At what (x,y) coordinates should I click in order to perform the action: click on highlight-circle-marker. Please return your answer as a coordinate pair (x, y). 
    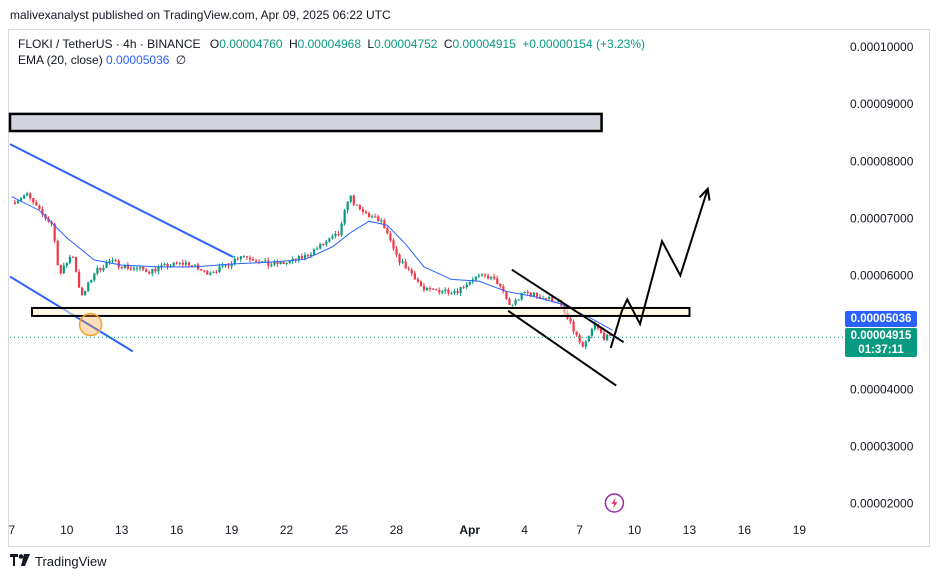
    Looking at the image, I should click on (90, 324).